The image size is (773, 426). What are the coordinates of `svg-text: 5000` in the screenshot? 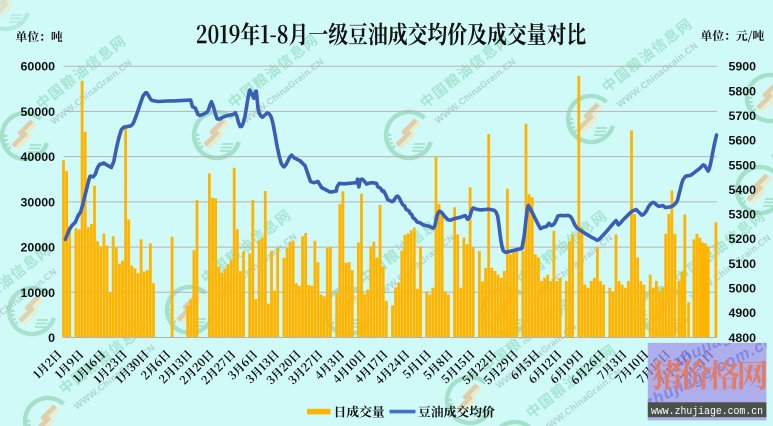 It's located at (743, 289).